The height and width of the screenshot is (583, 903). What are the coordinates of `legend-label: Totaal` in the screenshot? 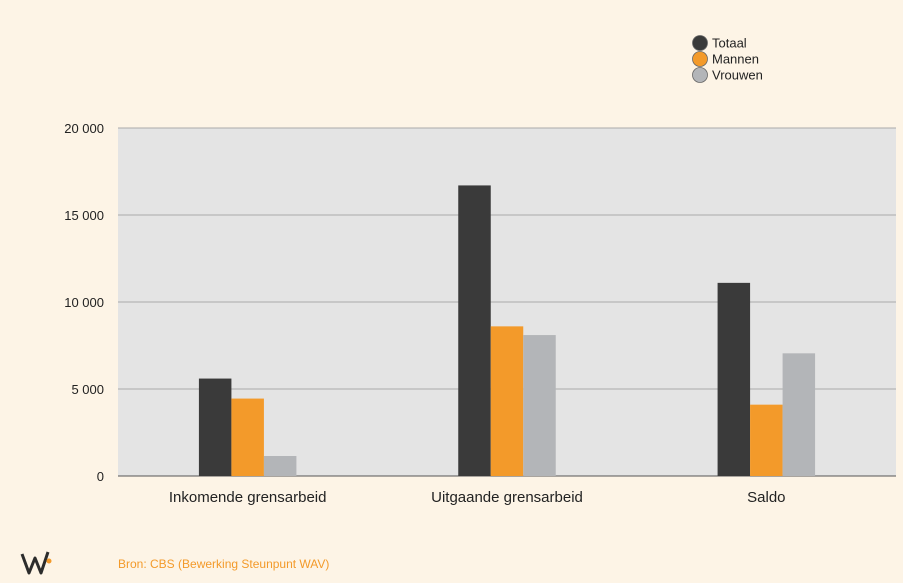 It's located at (729, 43).